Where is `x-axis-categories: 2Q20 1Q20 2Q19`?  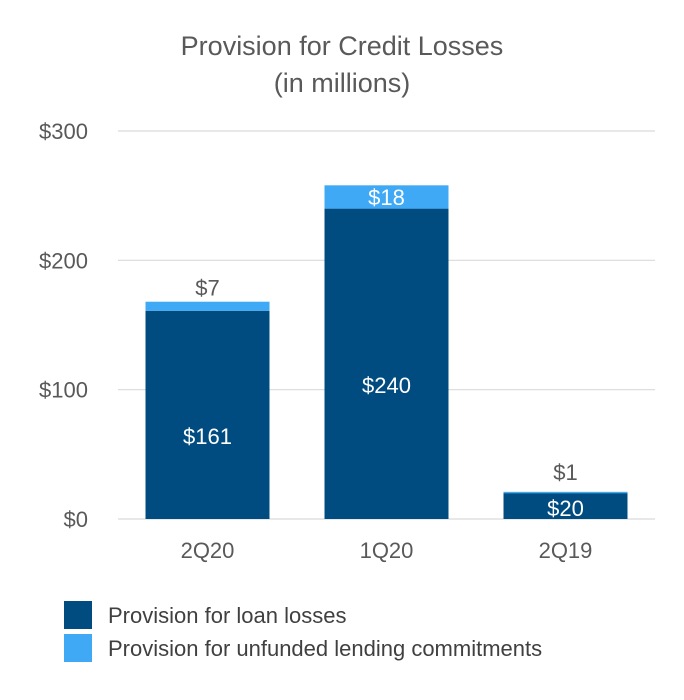 x-axis-categories: 2Q20 1Q20 2Q19 is located at coordinates (387, 550).